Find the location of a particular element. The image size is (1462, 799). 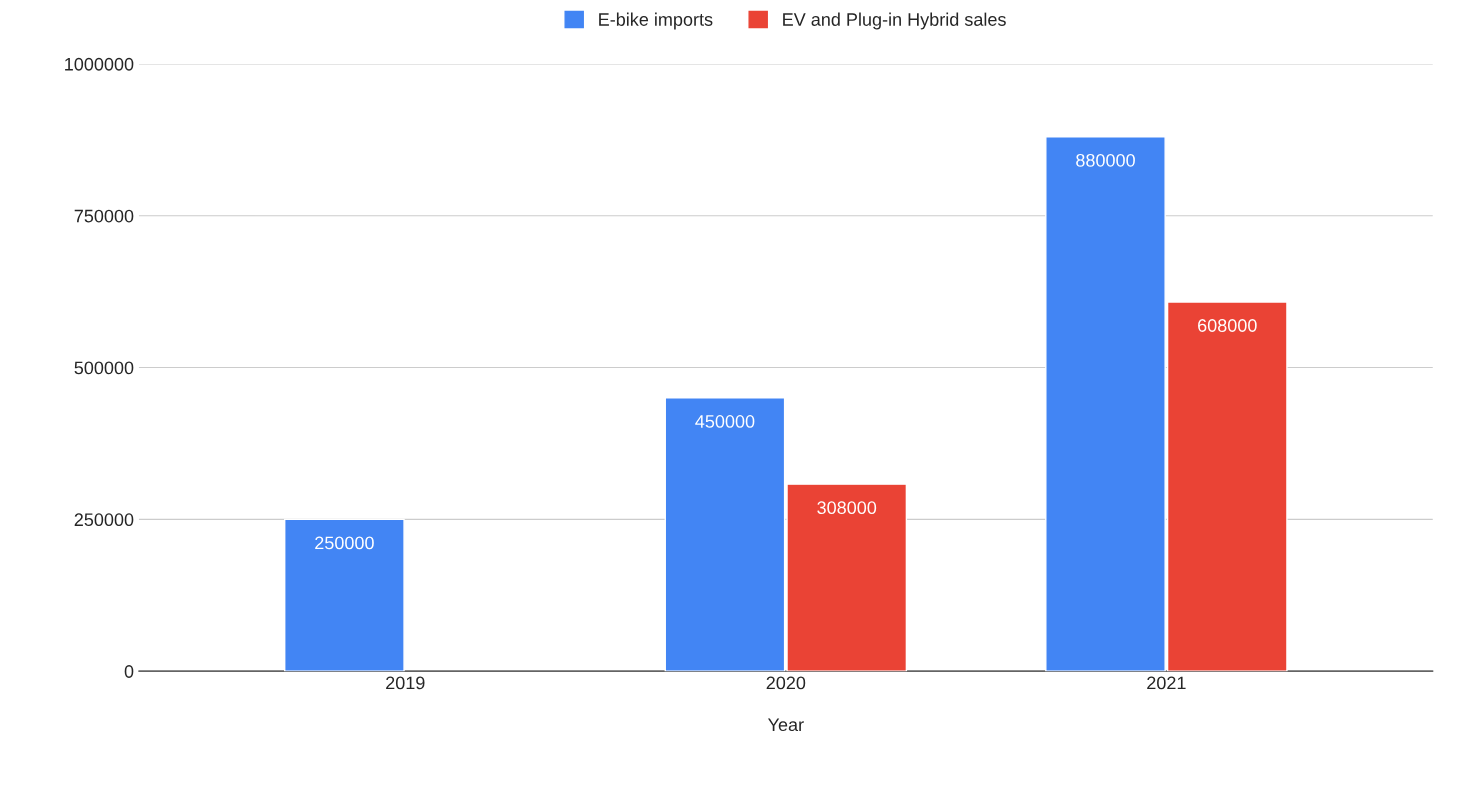

y-tick-label: 1000000 is located at coordinates (99, 64).